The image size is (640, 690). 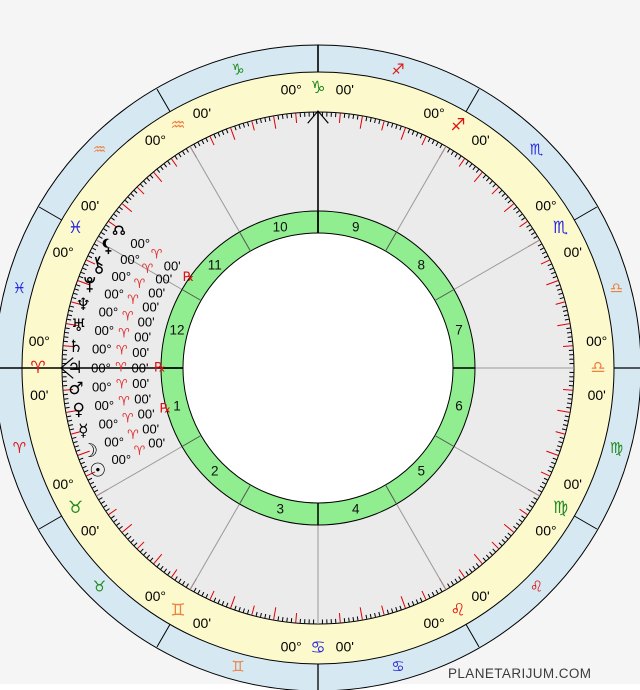 What do you see at coordinates (111, 330) in the screenshot?
I see `planet-row-uranus: ♅ 00° ♈ 00'` at bounding box center [111, 330].